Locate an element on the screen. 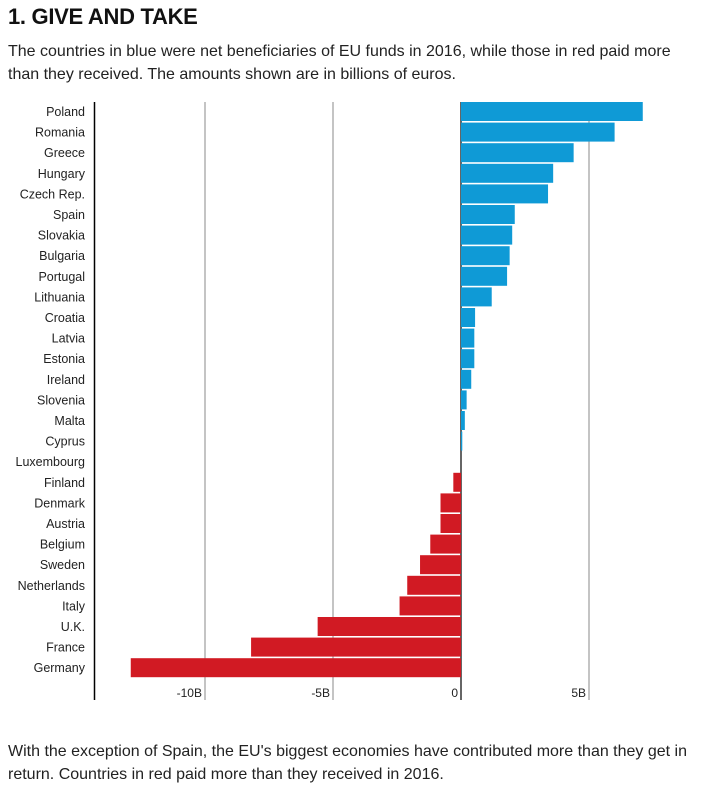 The width and height of the screenshot is (705, 793). bar-netherlands is located at coordinates (434, 585).